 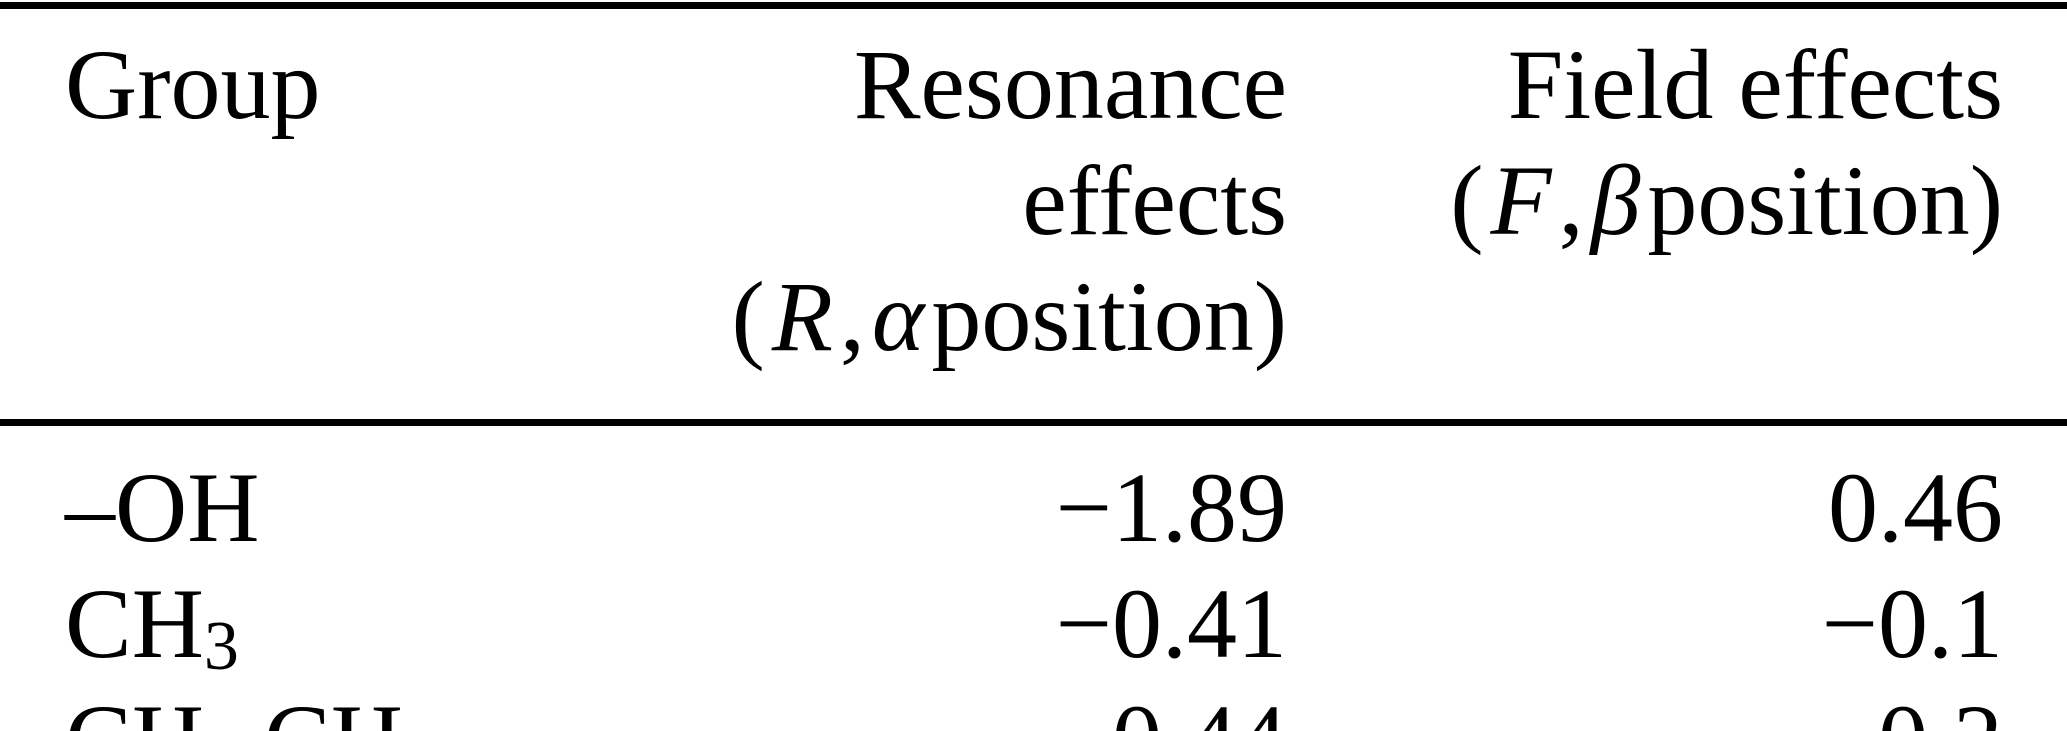 What do you see at coordinates (420, 727) in the screenshot?
I see `group-subscript: 2` at bounding box center [420, 727].